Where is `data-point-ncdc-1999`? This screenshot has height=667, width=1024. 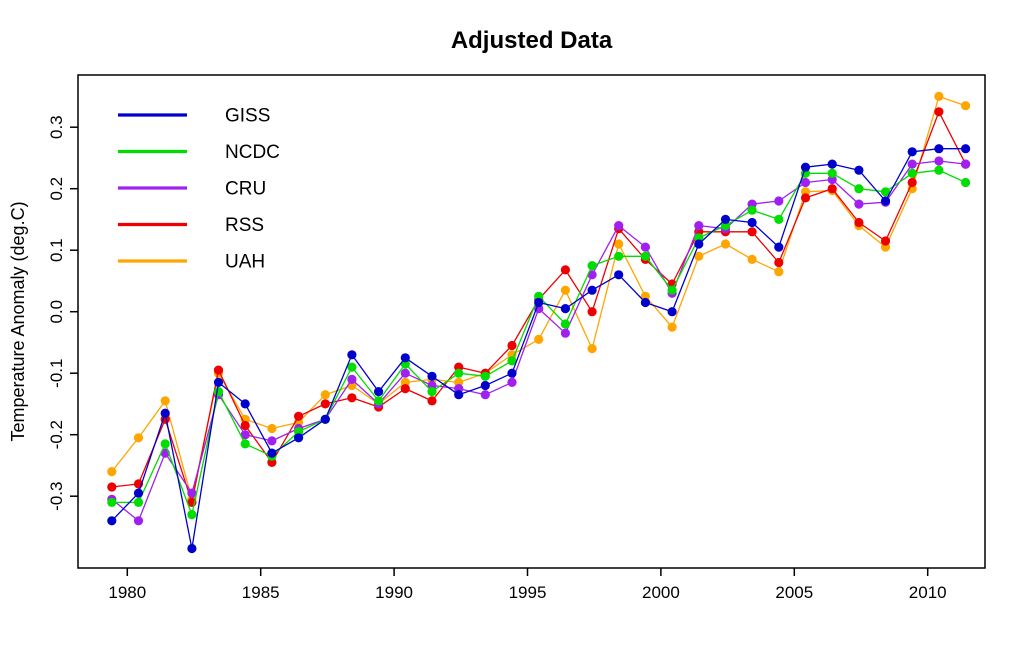 data-point-ncdc-1999 is located at coordinates (645, 256).